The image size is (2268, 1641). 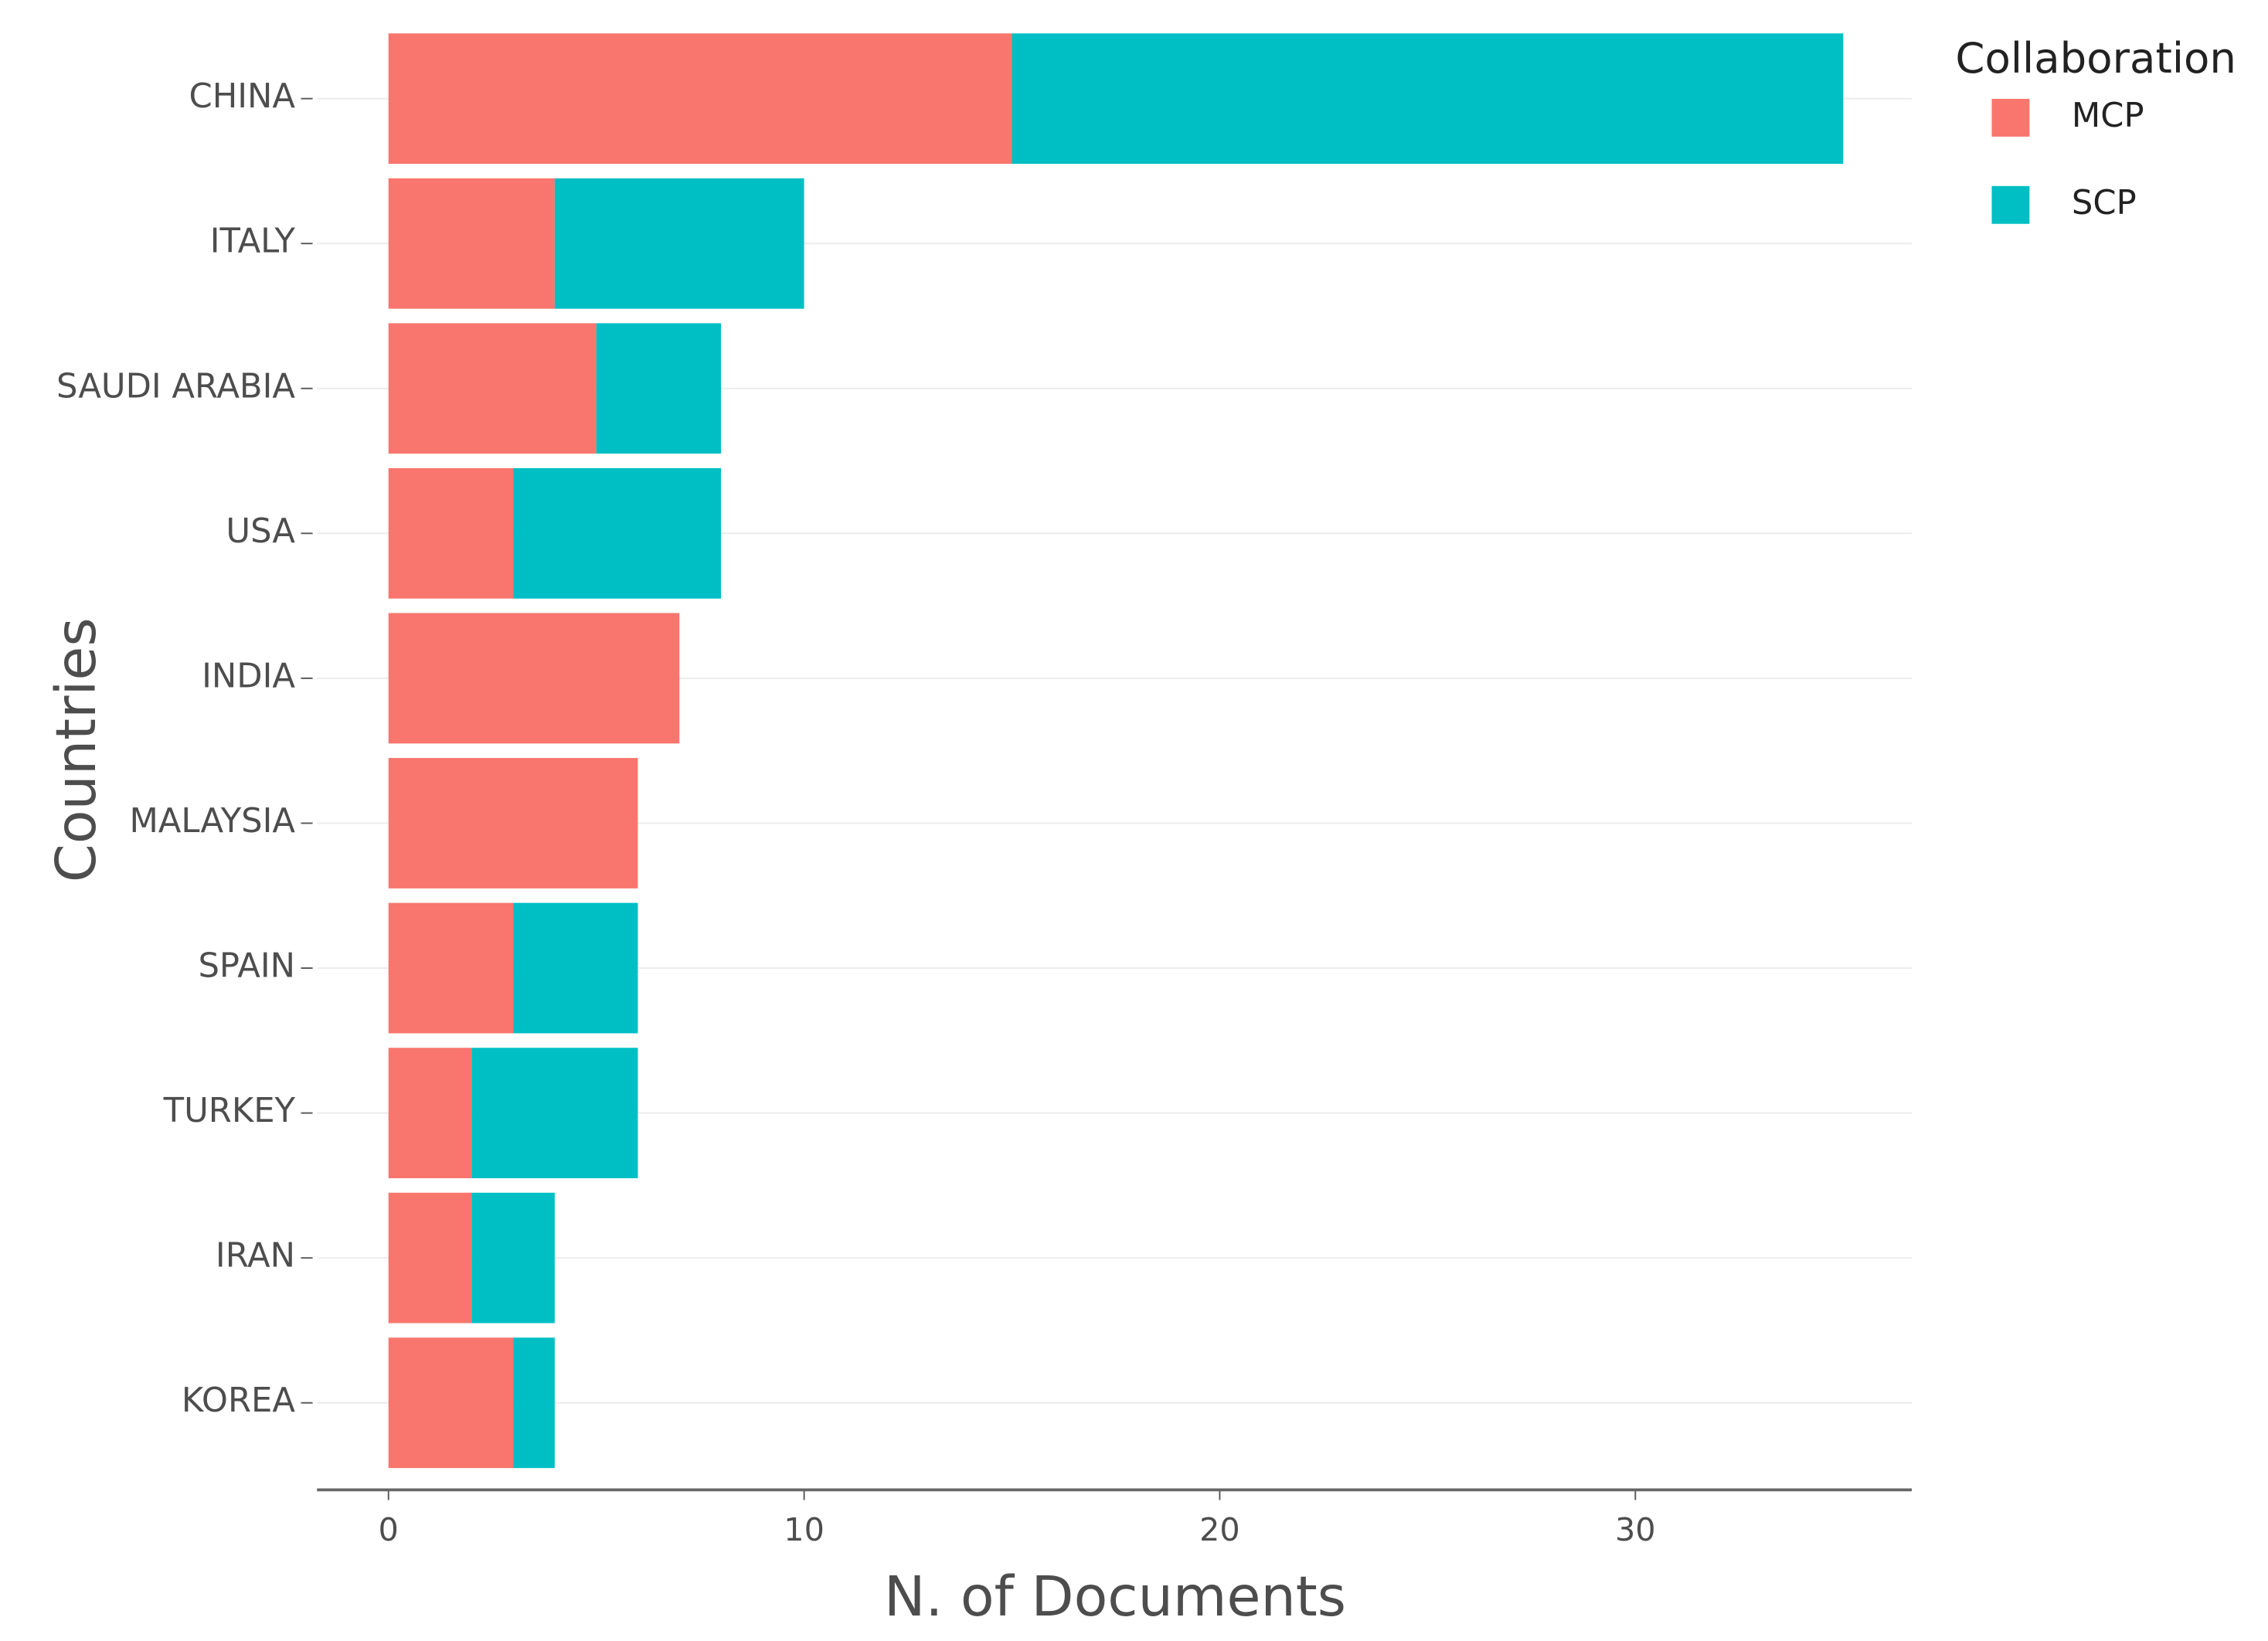 What do you see at coordinates (1635, 1529) in the screenshot?
I see `x-tick-label: 30` at bounding box center [1635, 1529].